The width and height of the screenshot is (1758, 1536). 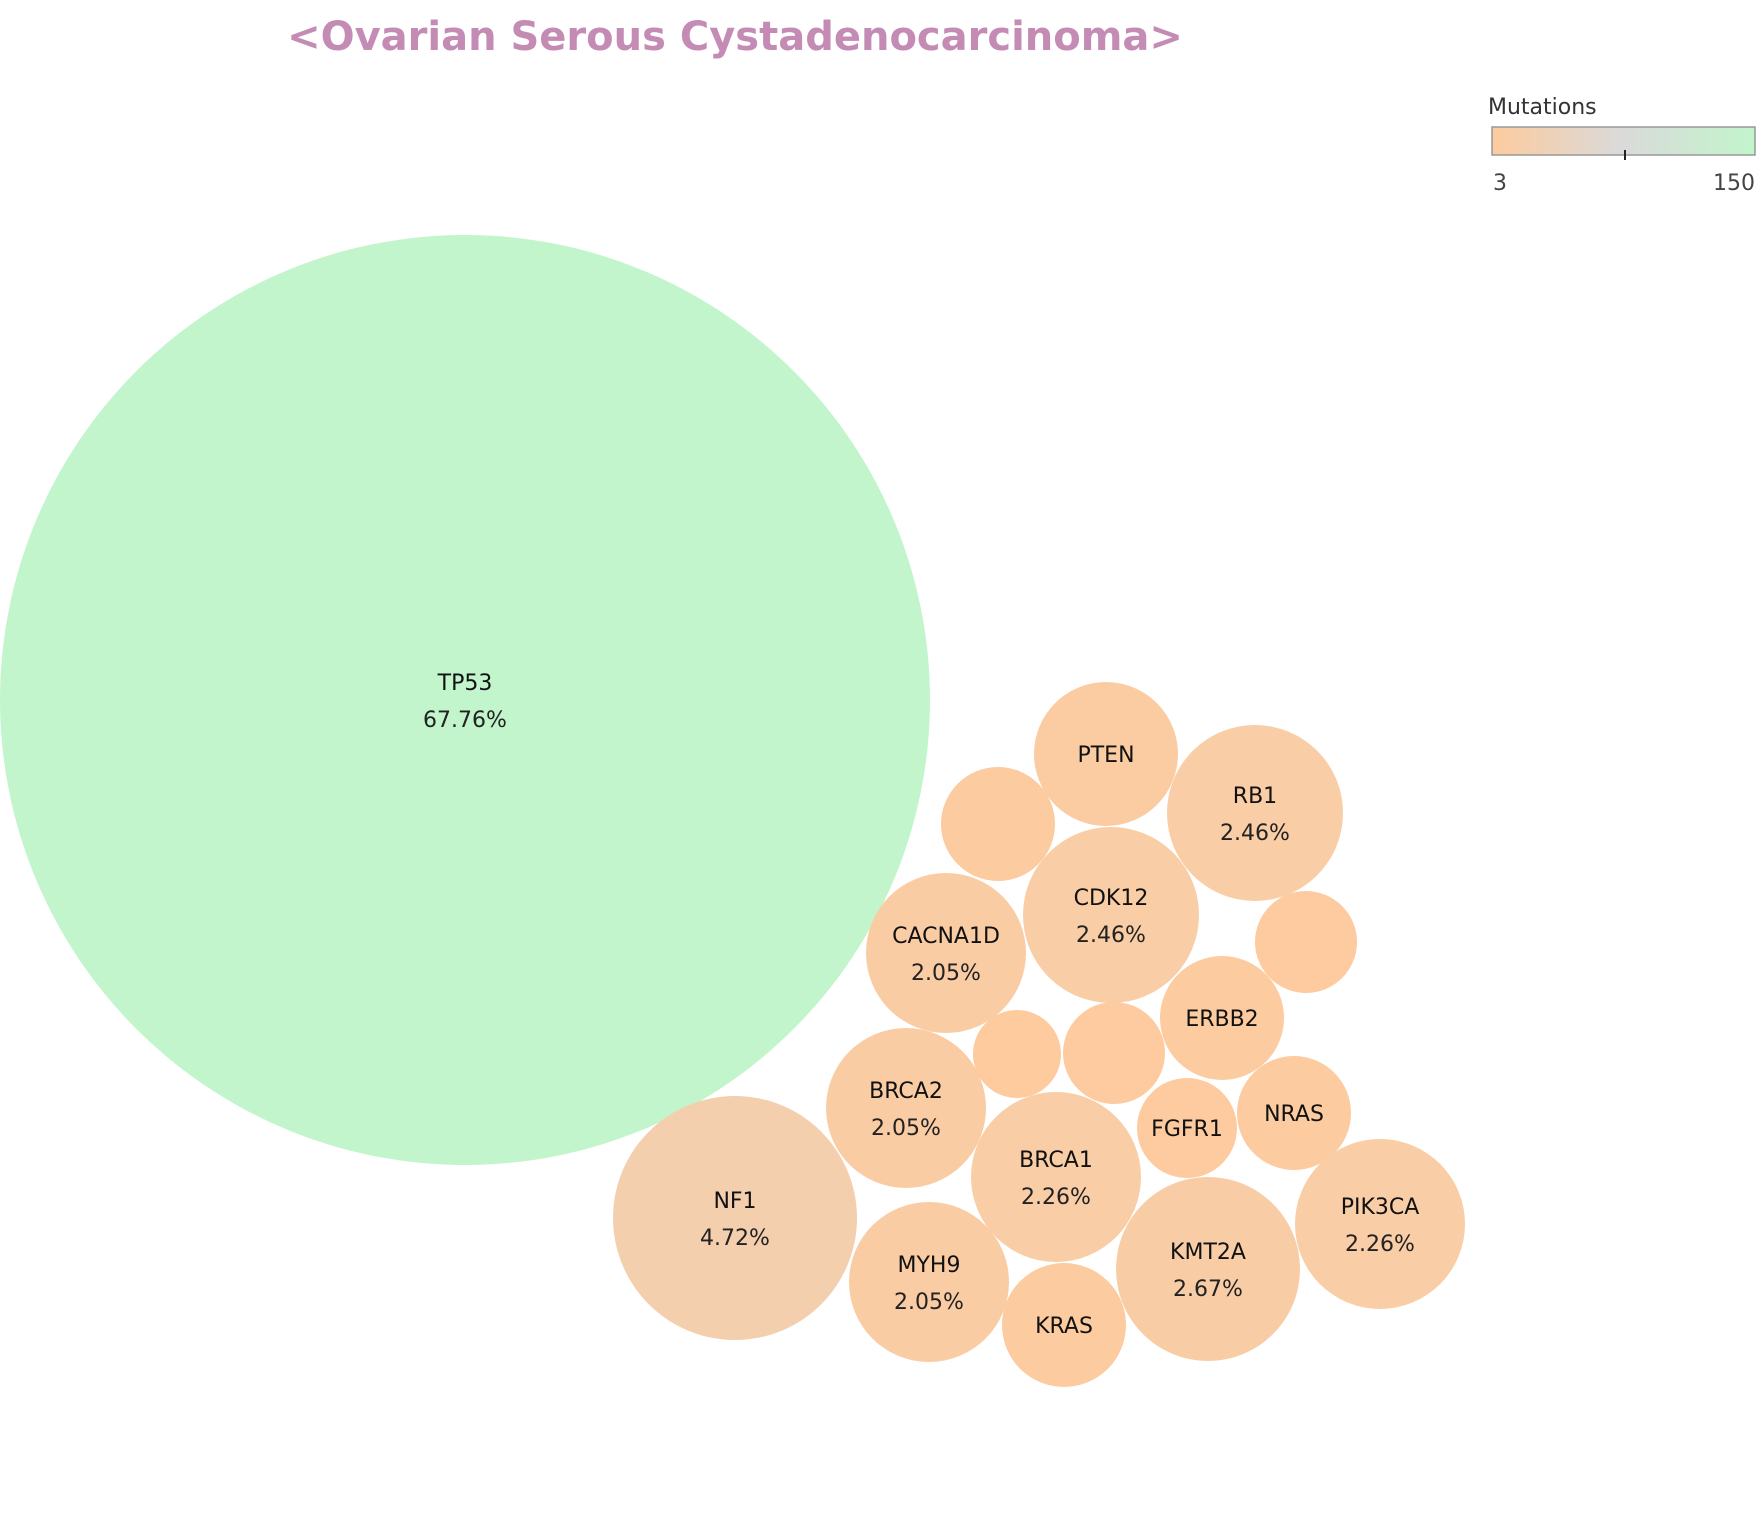 I want to click on bubble-percent-myh9: 2.05%, so click(x=929, y=1302).